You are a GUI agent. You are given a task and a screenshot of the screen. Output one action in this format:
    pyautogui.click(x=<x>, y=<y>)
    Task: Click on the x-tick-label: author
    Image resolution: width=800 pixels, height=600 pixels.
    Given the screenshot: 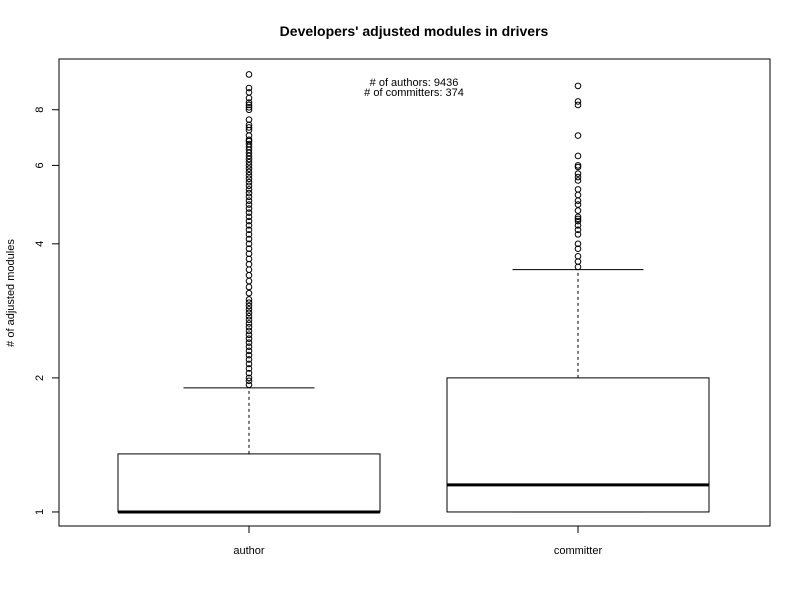 What is the action you would take?
    pyautogui.click(x=249, y=551)
    